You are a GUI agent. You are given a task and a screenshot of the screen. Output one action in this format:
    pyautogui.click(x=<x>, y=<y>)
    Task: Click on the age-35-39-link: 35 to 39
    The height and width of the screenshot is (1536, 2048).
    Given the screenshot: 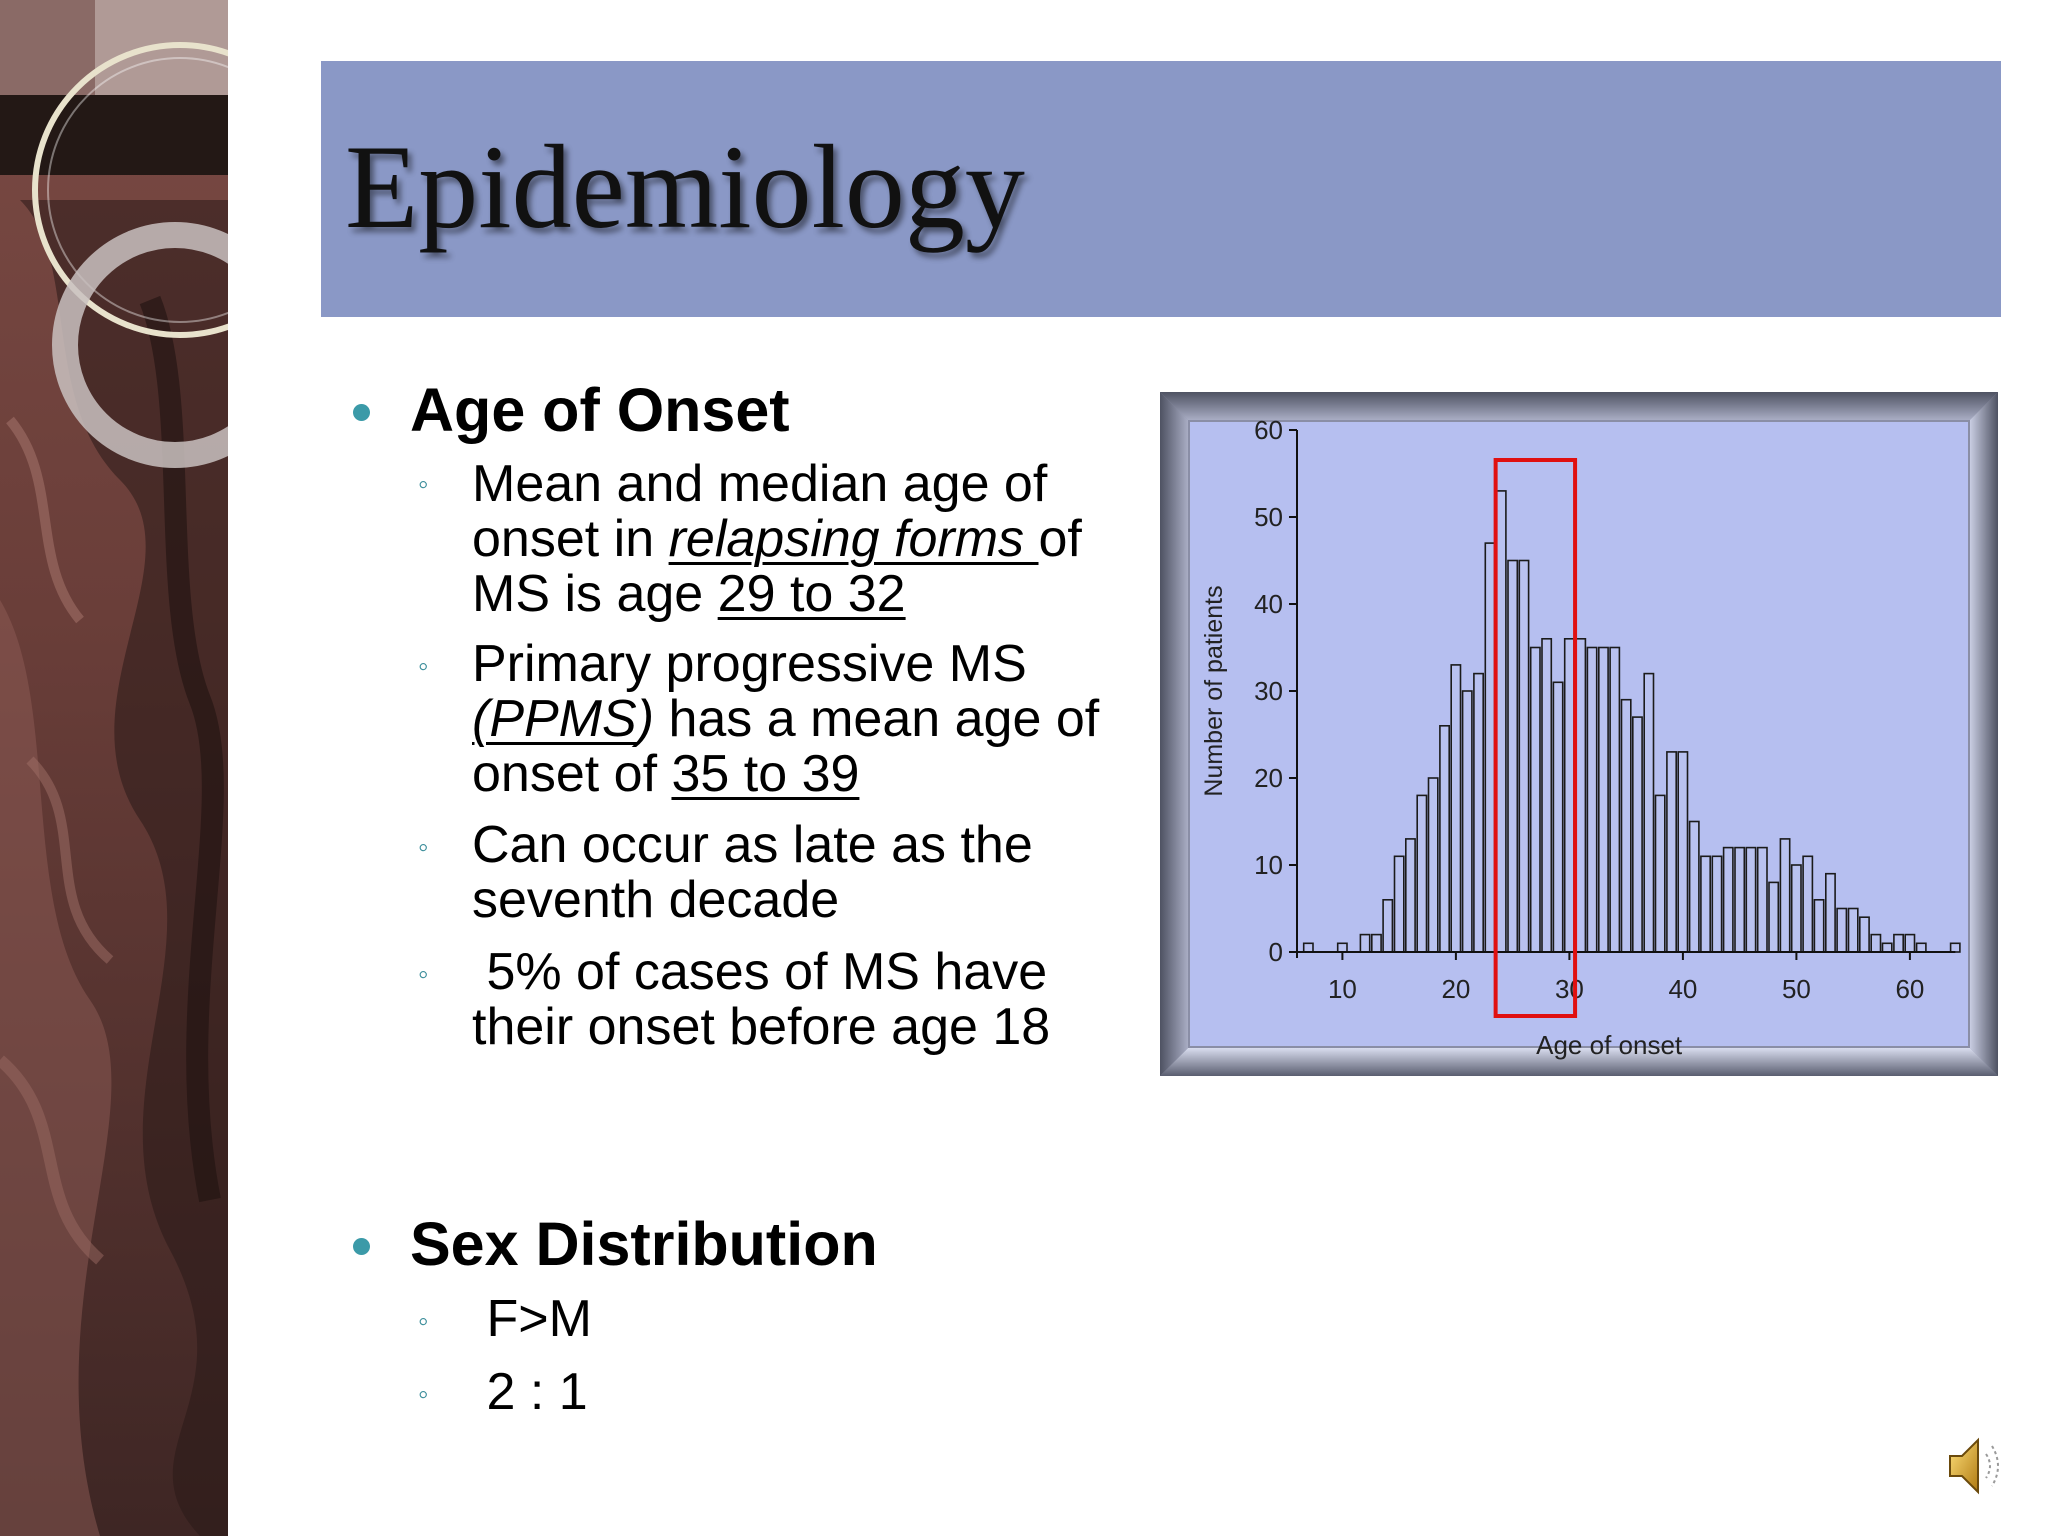 What is the action you would take?
    pyautogui.click(x=765, y=774)
    